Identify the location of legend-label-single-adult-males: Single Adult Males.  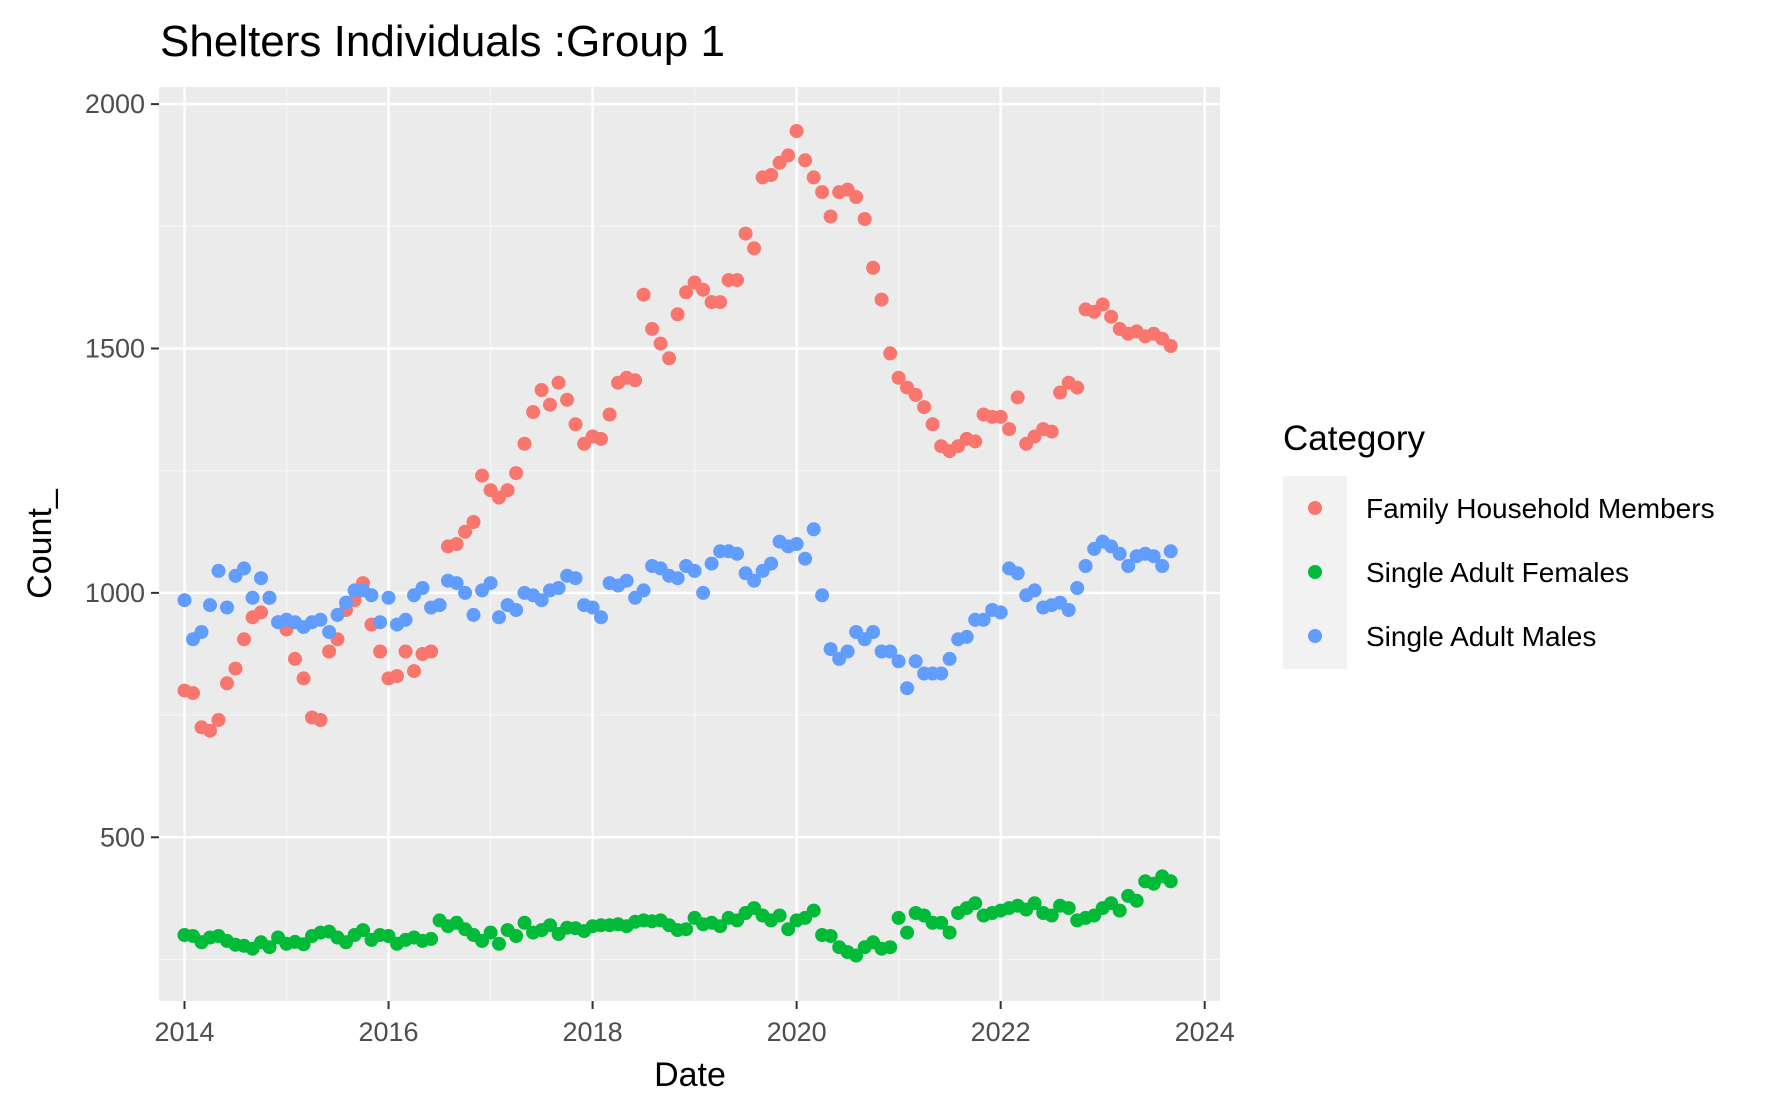
(1481, 636).